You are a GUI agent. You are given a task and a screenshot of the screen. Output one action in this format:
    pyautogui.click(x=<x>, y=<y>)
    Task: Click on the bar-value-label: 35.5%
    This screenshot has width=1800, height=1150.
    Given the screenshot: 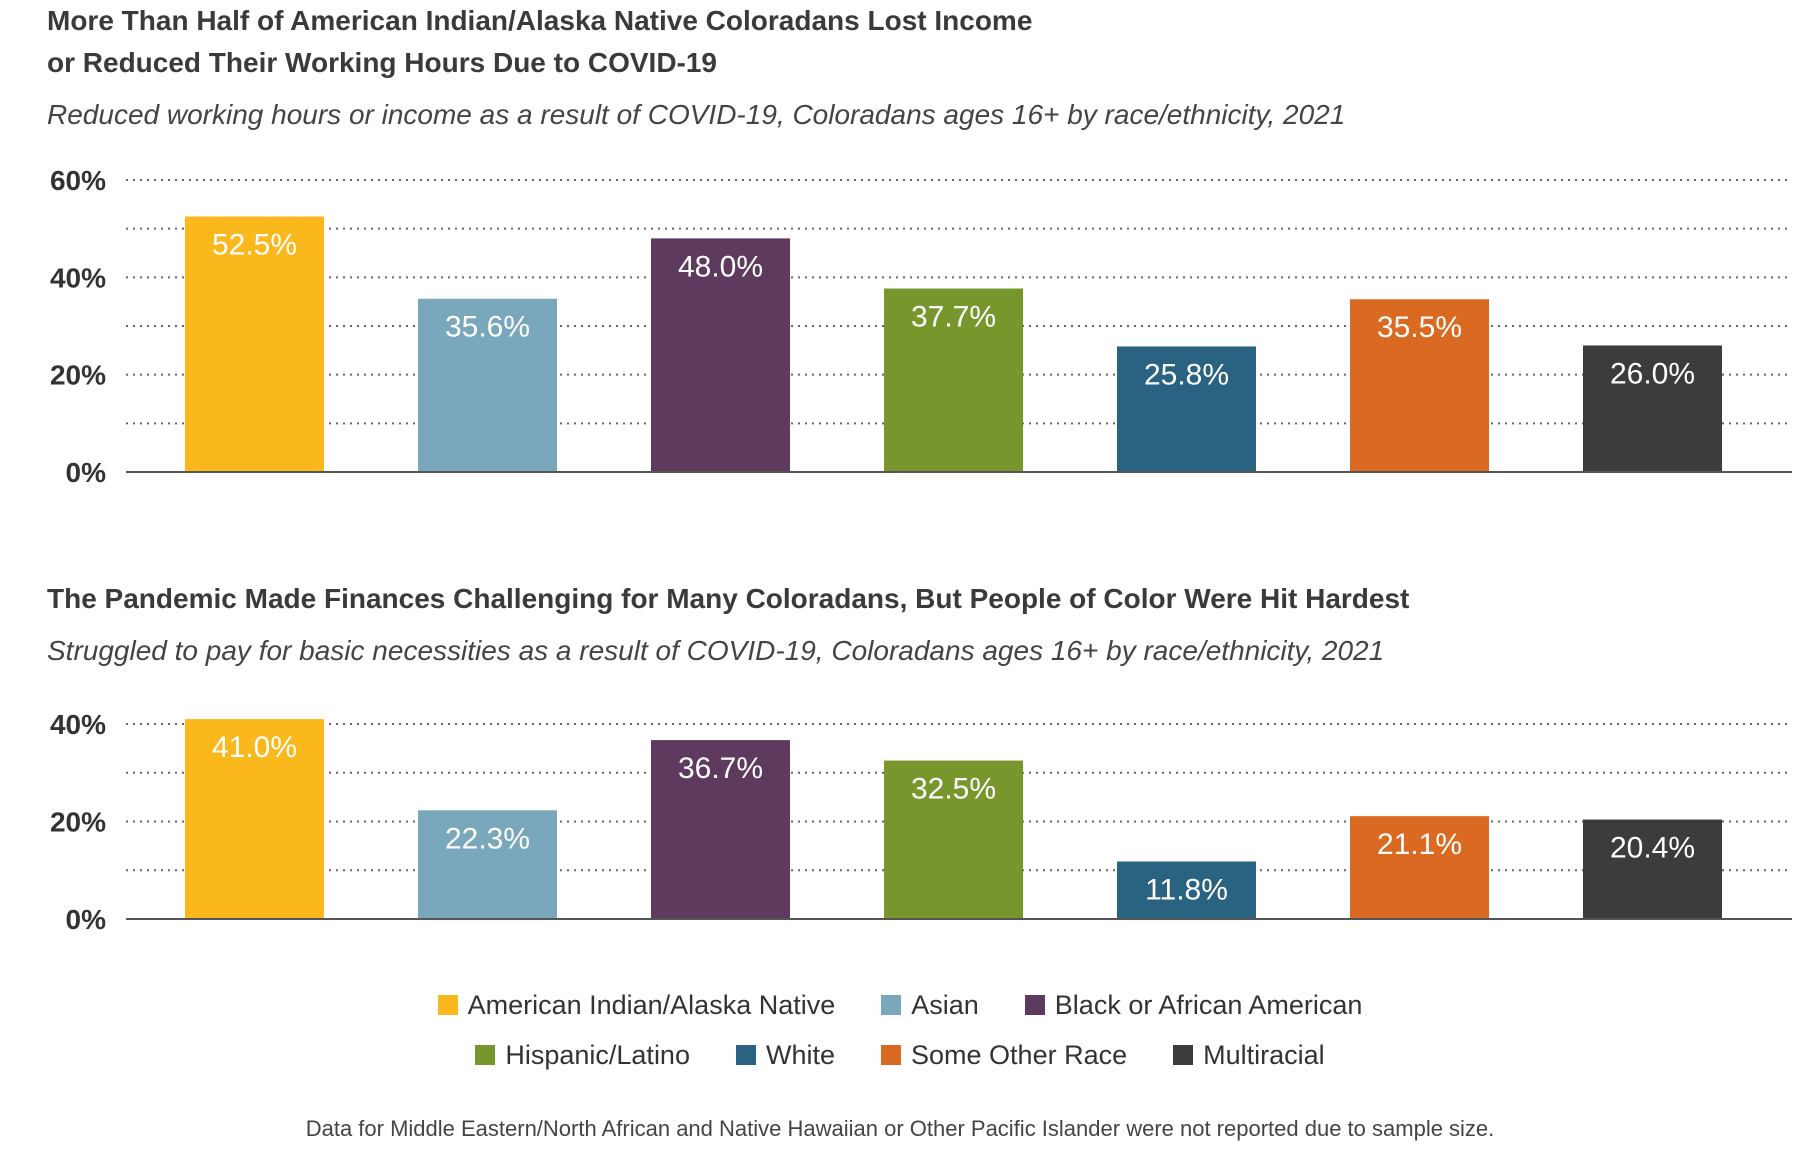 What is the action you would take?
    pyautogui.click(x=1419, y=327)
    